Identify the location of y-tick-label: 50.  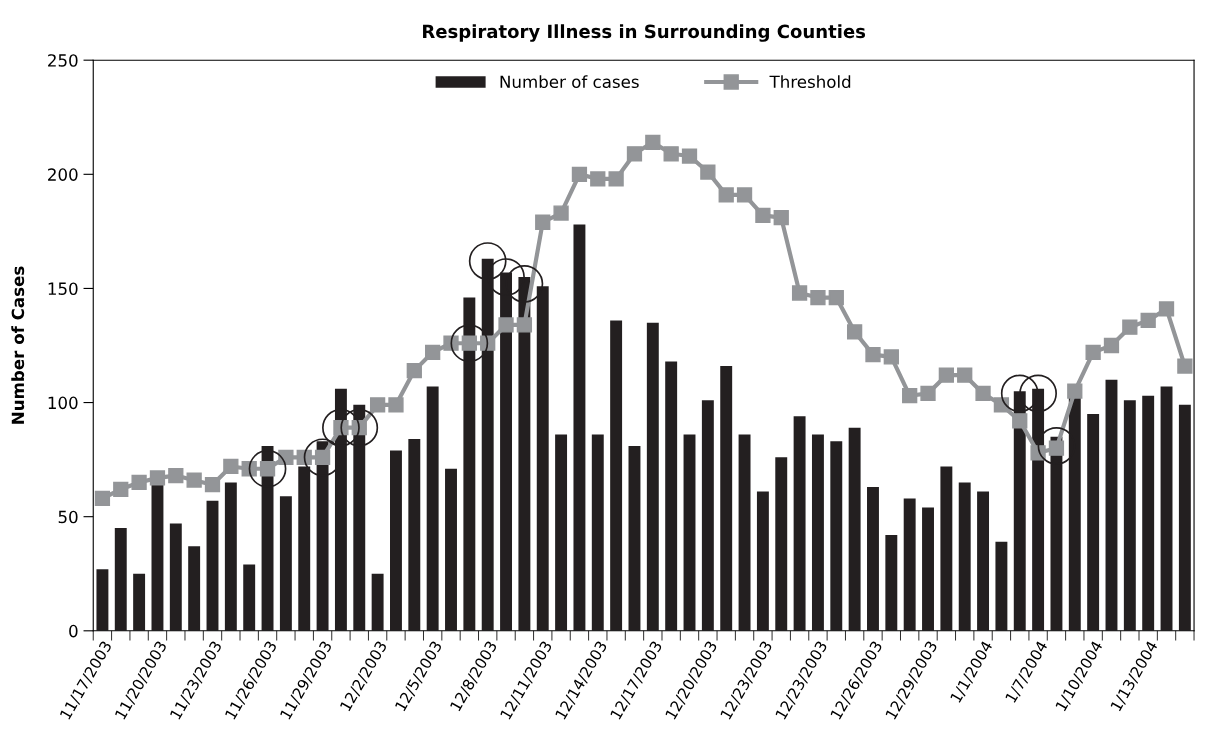
(68, 517).